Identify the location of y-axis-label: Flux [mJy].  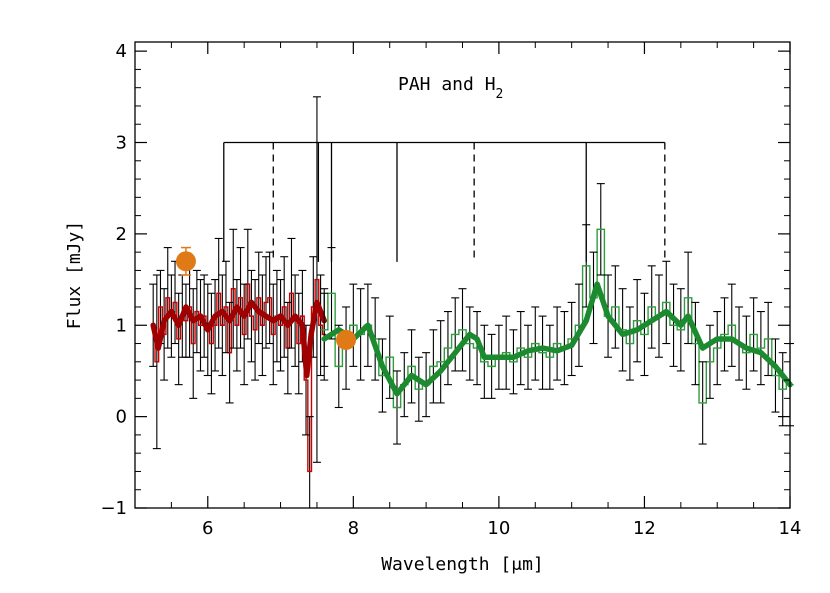
(74, 275).